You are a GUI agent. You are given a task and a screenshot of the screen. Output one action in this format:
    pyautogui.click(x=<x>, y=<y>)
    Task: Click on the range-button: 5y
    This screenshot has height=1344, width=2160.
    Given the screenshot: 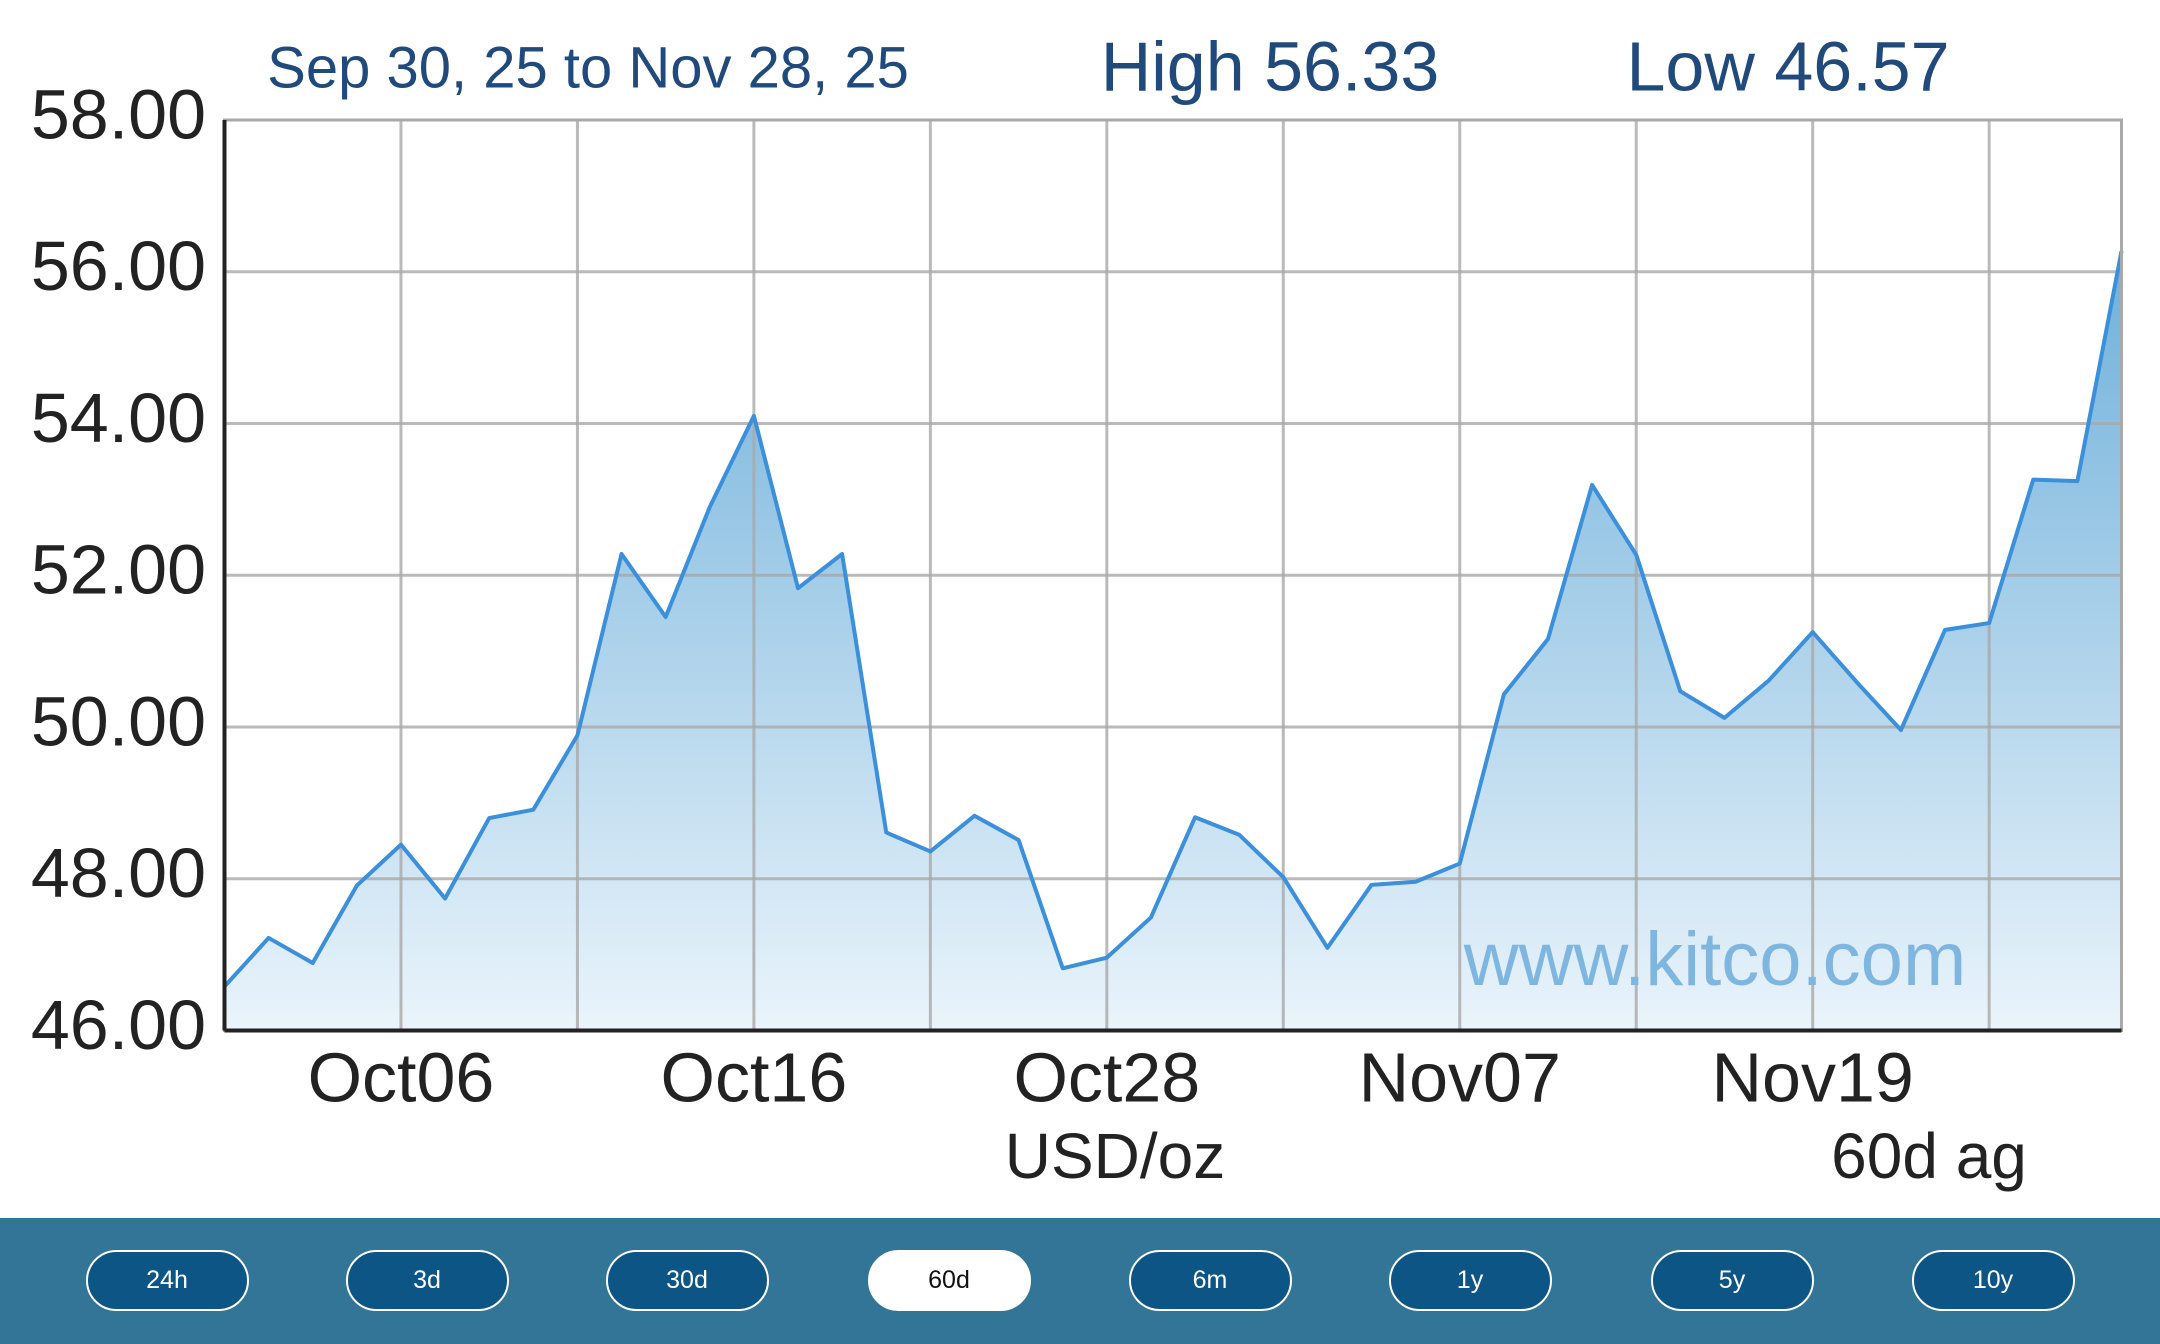 What is the action you would take?
    pyautogui.click(x=1732, y=1280)
    